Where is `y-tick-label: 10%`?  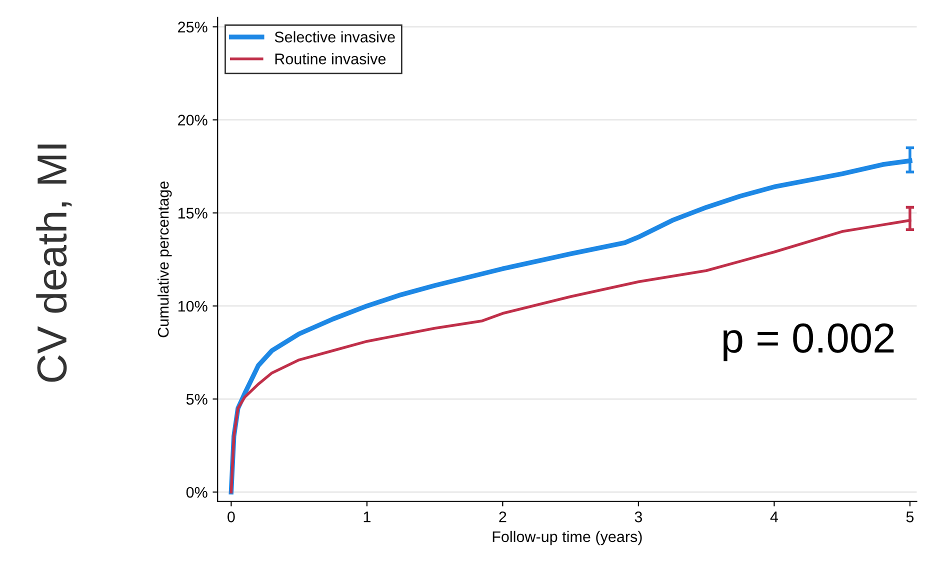 y-tick-label: 10% is located at coordinates (193, 306).